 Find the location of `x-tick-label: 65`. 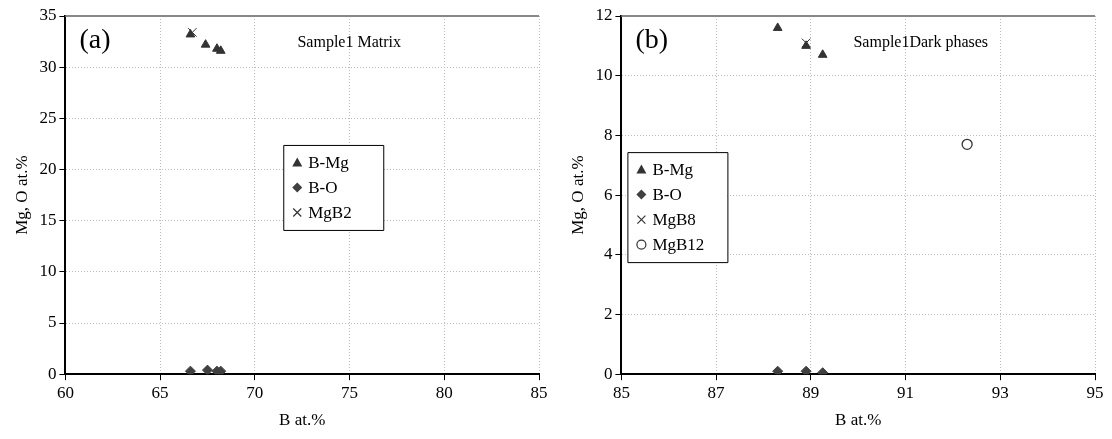

x-tick-label: 65 is located at coordinates (160, 392).